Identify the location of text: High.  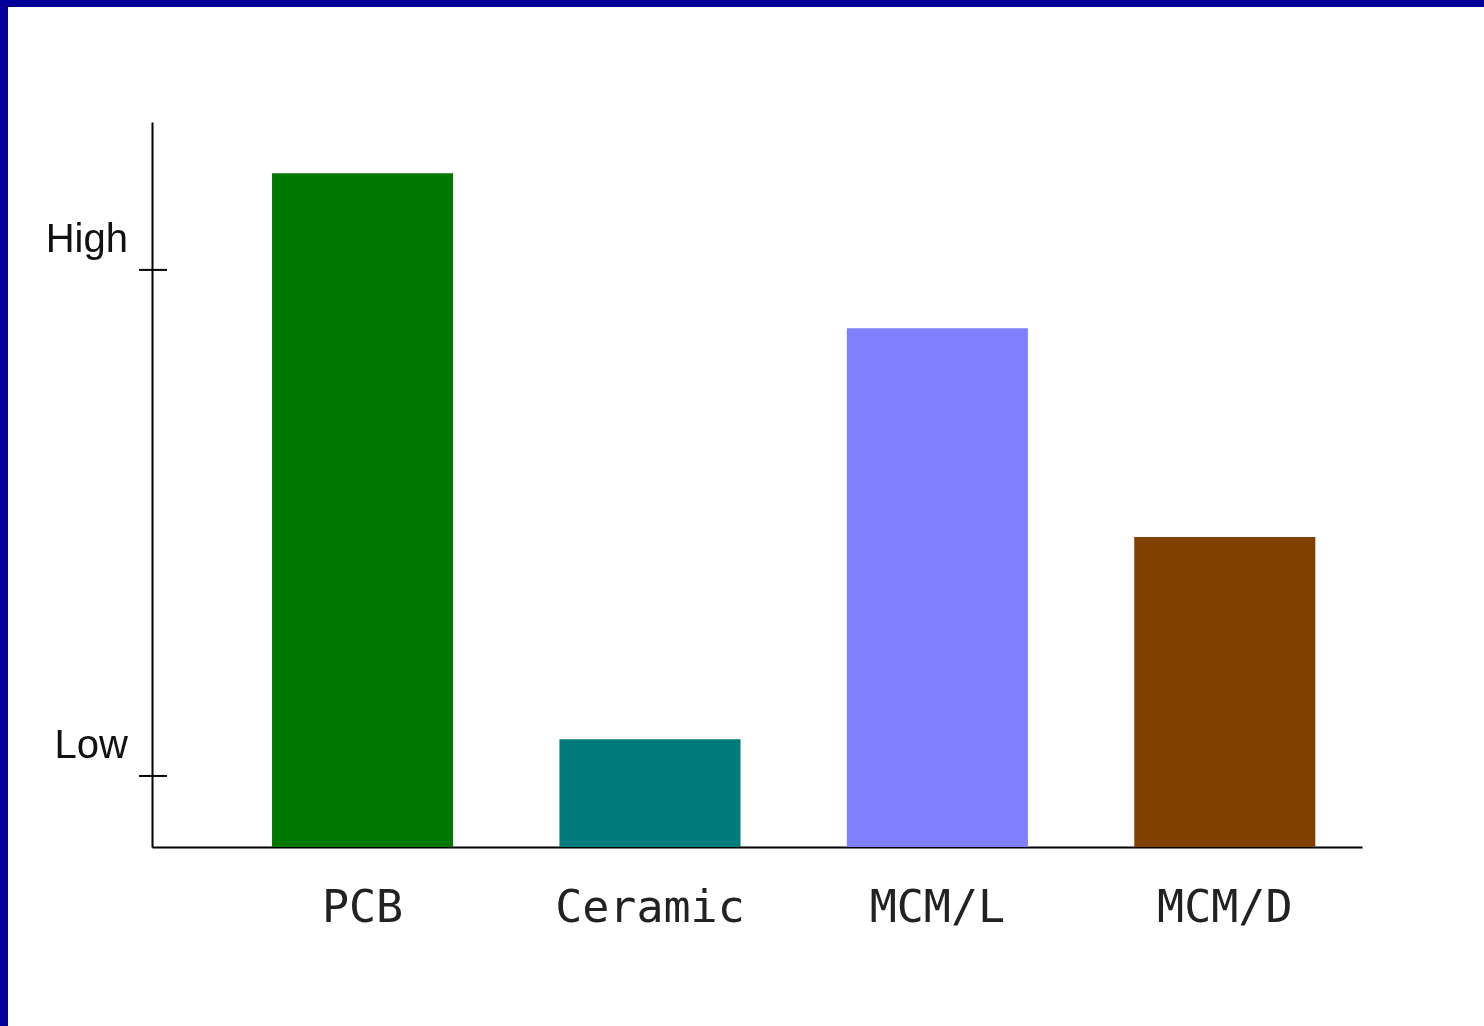
(86, 237).